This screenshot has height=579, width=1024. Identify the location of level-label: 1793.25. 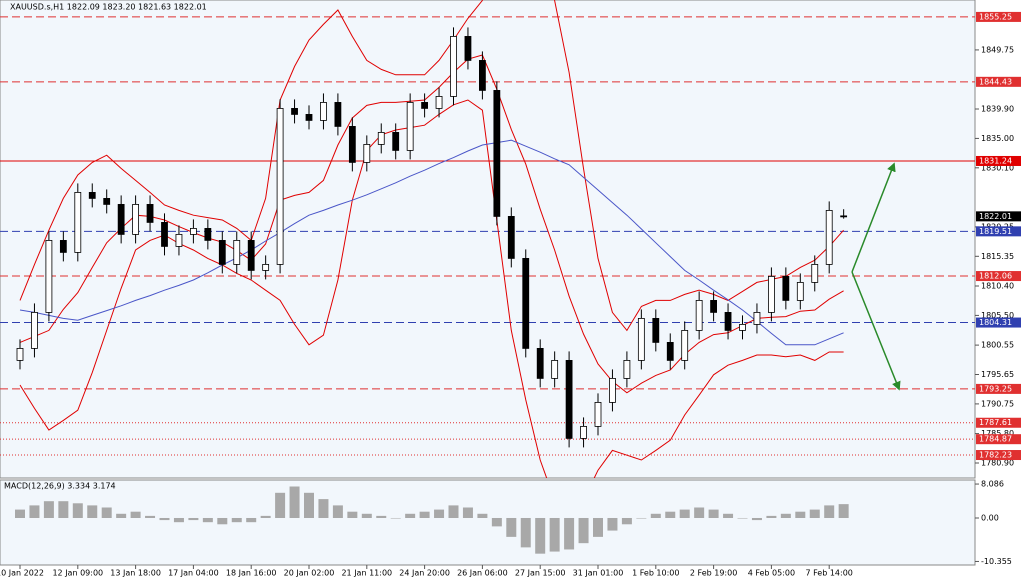
(995, 388).